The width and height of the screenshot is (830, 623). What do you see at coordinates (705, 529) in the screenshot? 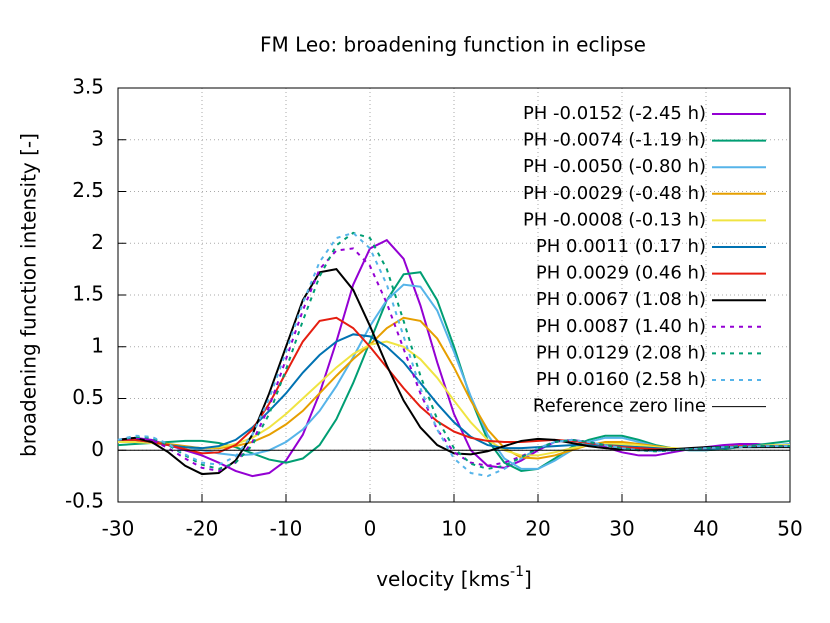
I see `x-tick-label: 40` at bounding box center [705, 529].